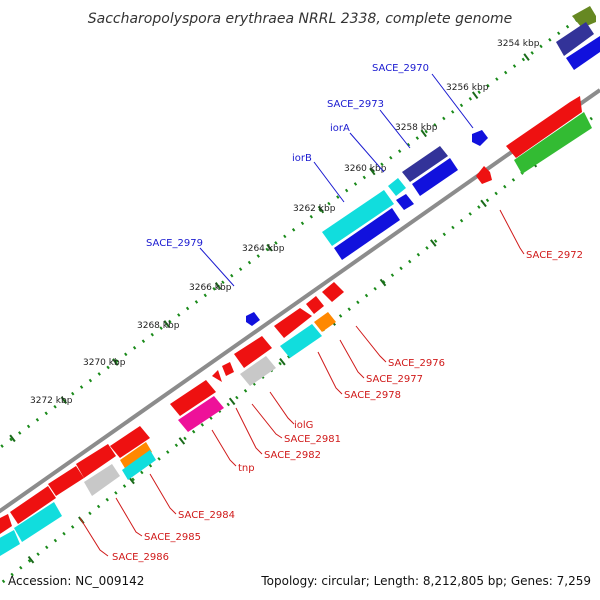  I want to click on gene-iora, so click(397, 187).